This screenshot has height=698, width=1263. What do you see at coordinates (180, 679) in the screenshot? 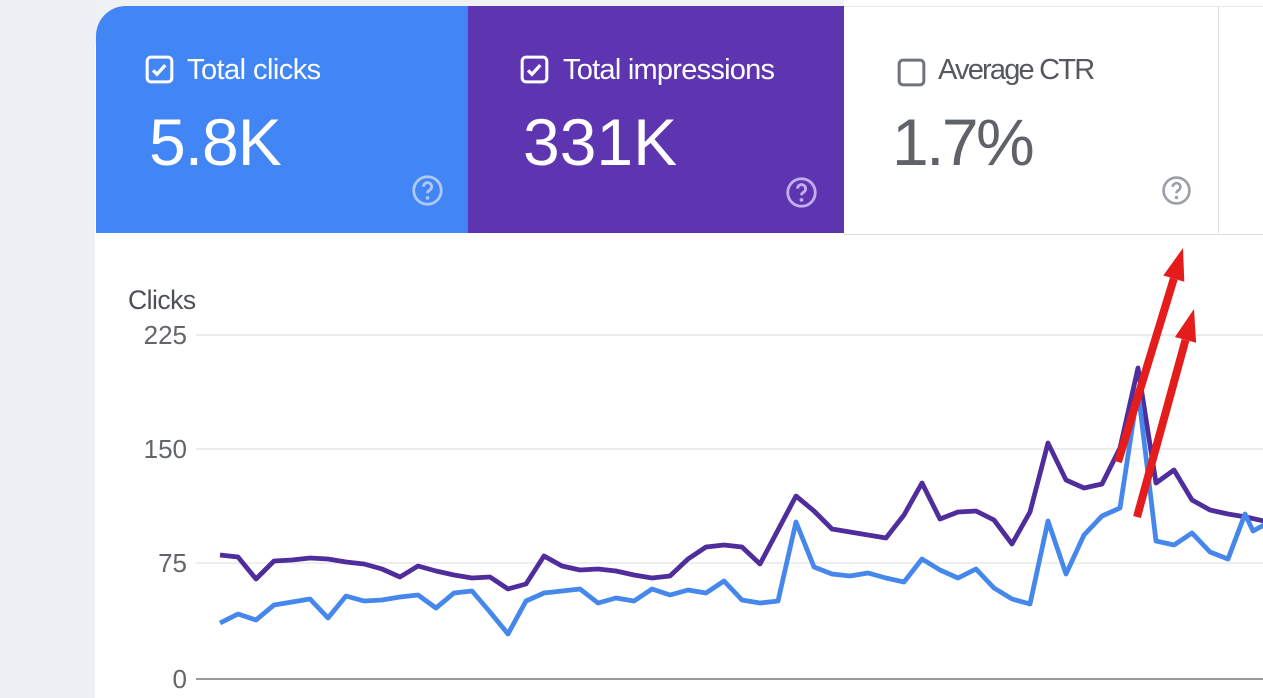
I see `svg-text: 0` at bounding box center [180, 679].